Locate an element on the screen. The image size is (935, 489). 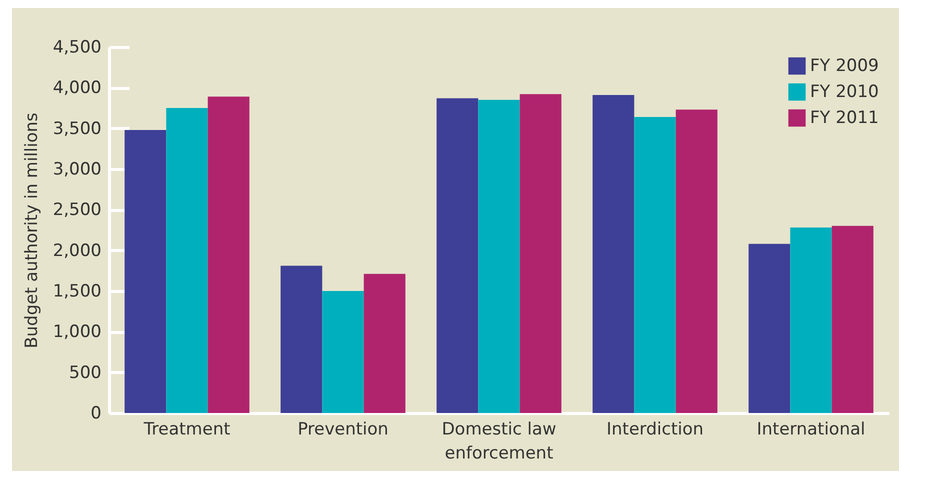
y-tick-label: 1,500 is located at coordinates (77, 292).